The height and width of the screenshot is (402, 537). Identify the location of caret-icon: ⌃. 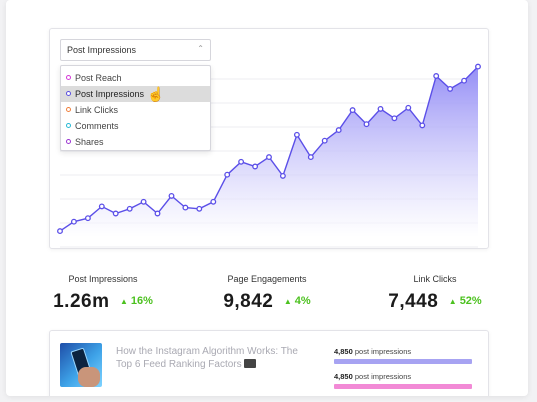
(200, 48).